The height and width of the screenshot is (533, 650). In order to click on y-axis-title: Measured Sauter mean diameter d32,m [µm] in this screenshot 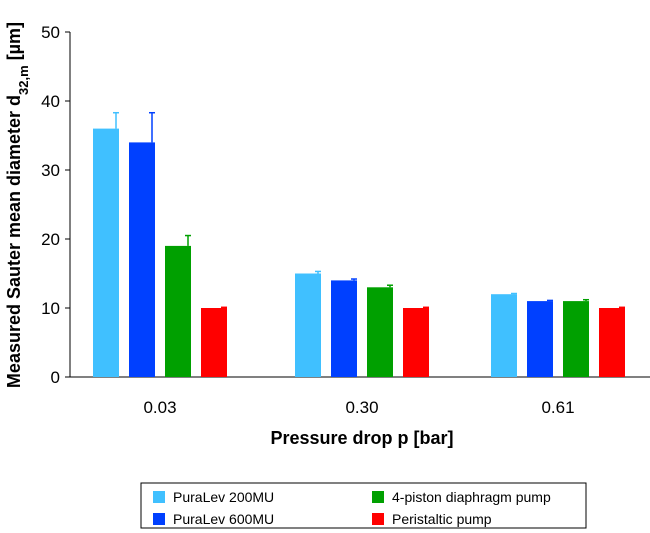, I will do `click(17, 205)`.